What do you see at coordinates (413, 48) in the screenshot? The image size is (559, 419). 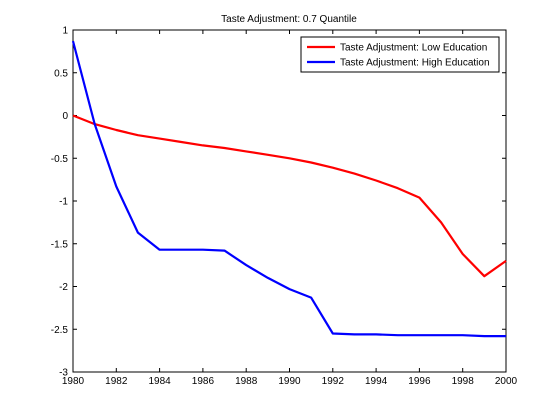 I see `legend-label: Taste Adjustment: Low Education` at bounding box center [413, 48].